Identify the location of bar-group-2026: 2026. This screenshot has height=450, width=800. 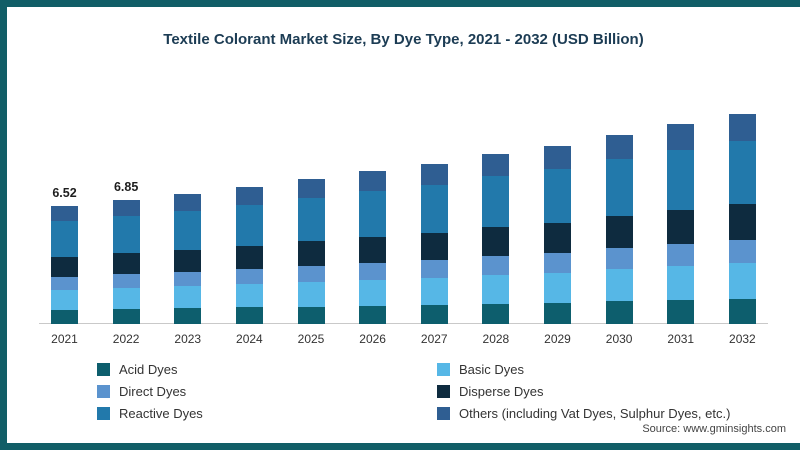
(373, 248).